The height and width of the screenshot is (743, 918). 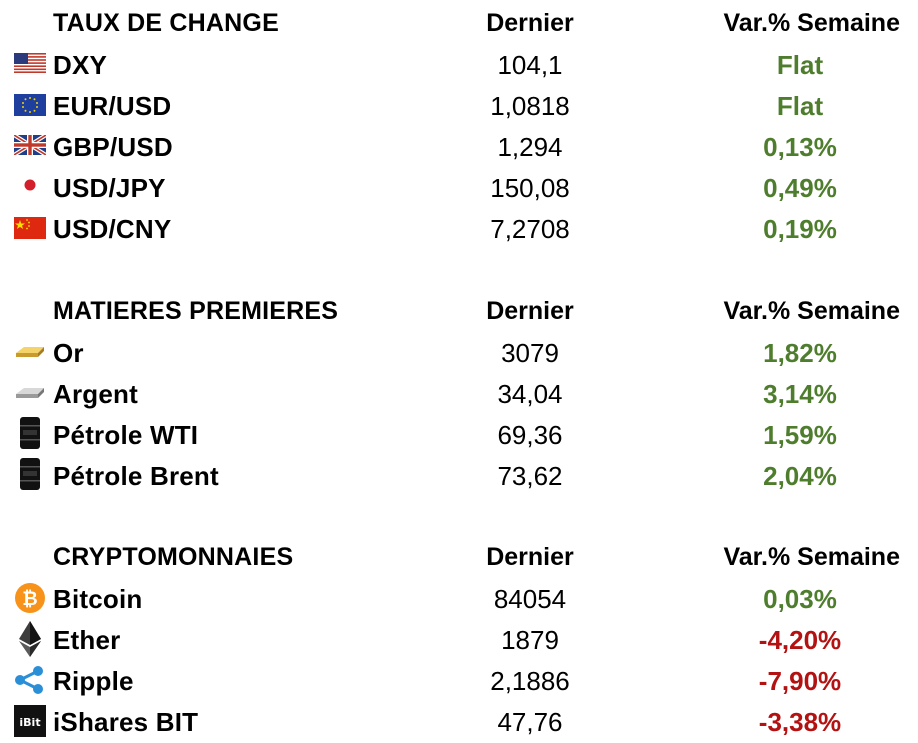 What do you see at coordinates (30, 106) in the screenshot?
I see `eu-flag-icon` at bounding box center [30, 106].